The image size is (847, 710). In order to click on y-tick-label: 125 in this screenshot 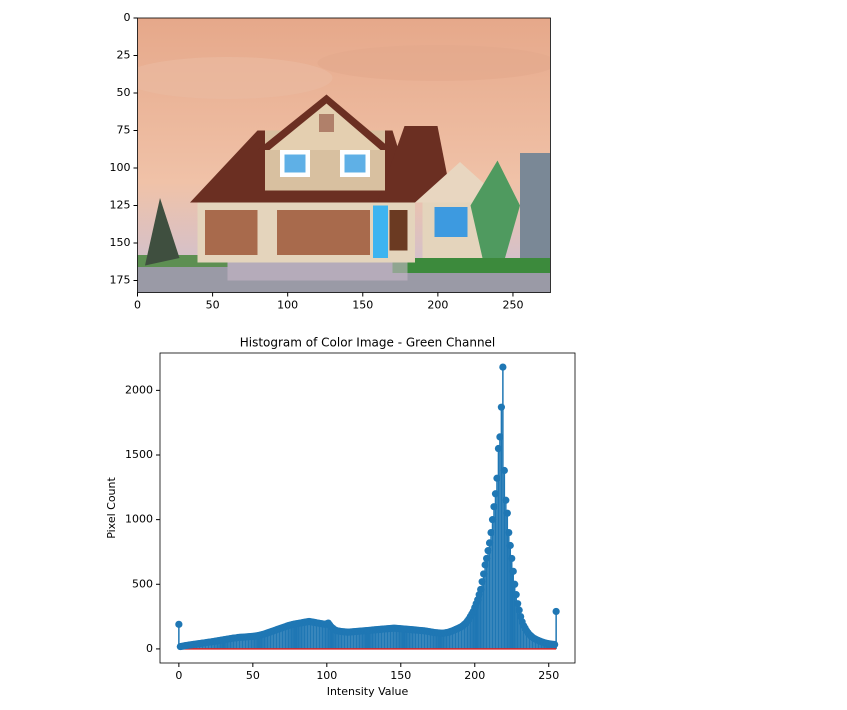, I will do `click(120, 205)`.